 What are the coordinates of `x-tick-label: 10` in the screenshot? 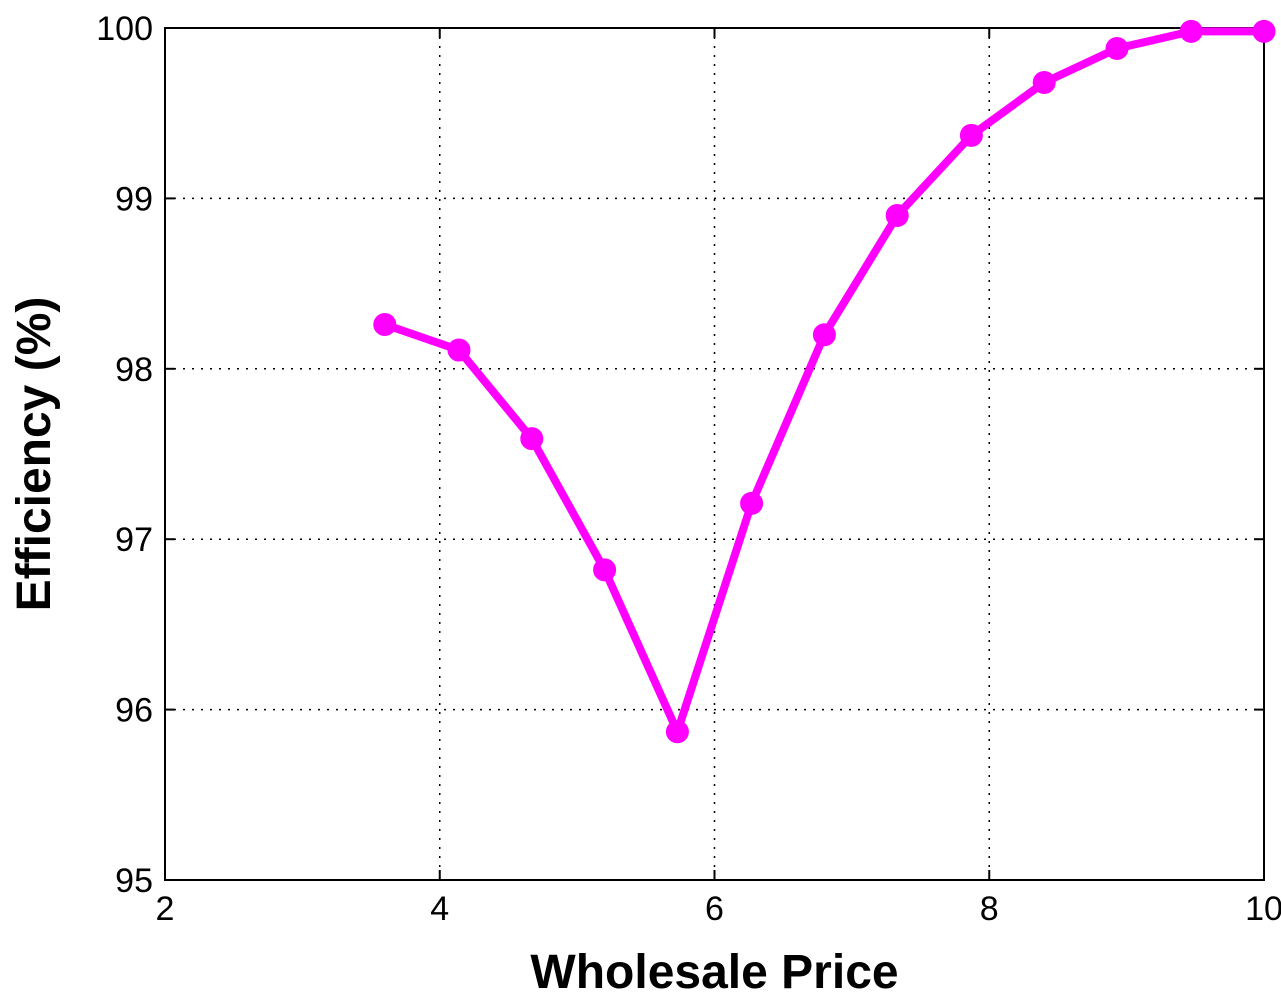 It's located at (1263, 909).